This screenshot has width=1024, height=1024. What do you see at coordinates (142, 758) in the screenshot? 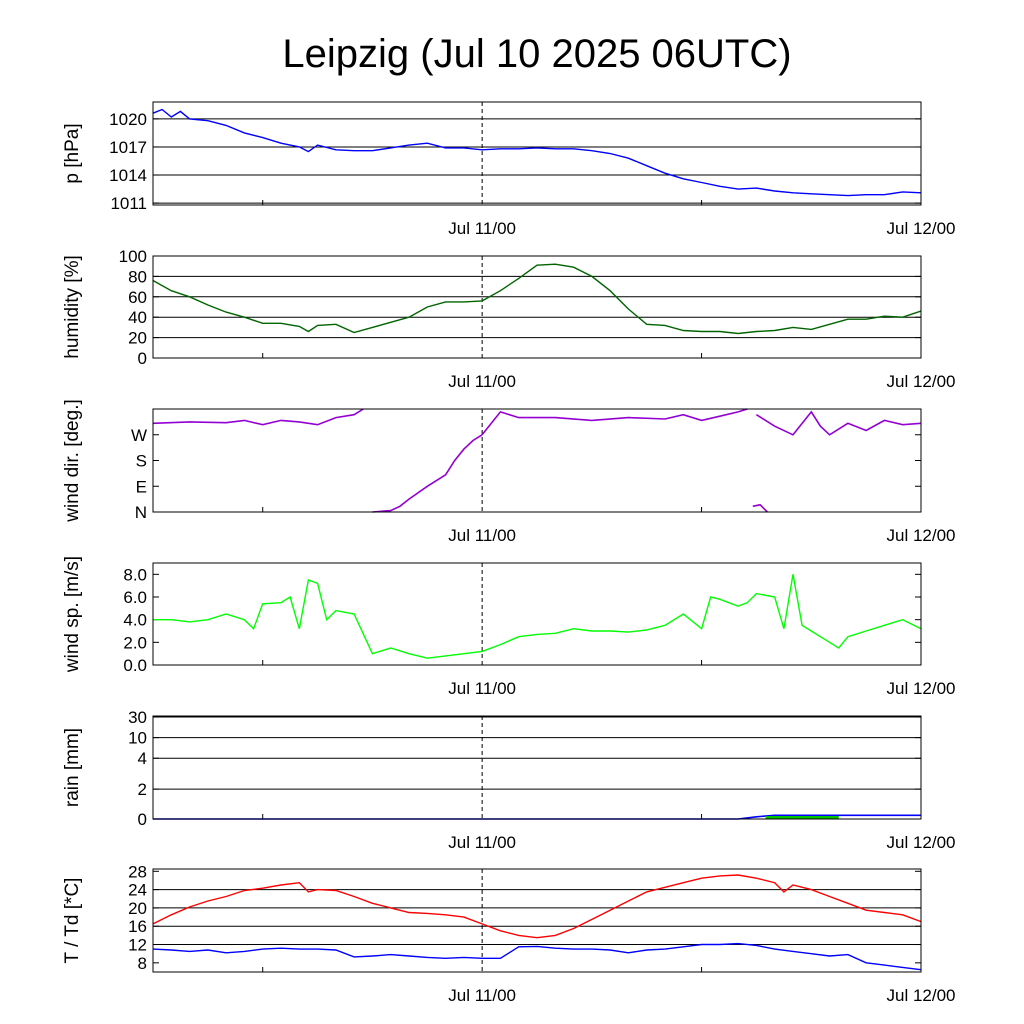
I see `y-tick-label: 4` at bounding box center [142, 758].